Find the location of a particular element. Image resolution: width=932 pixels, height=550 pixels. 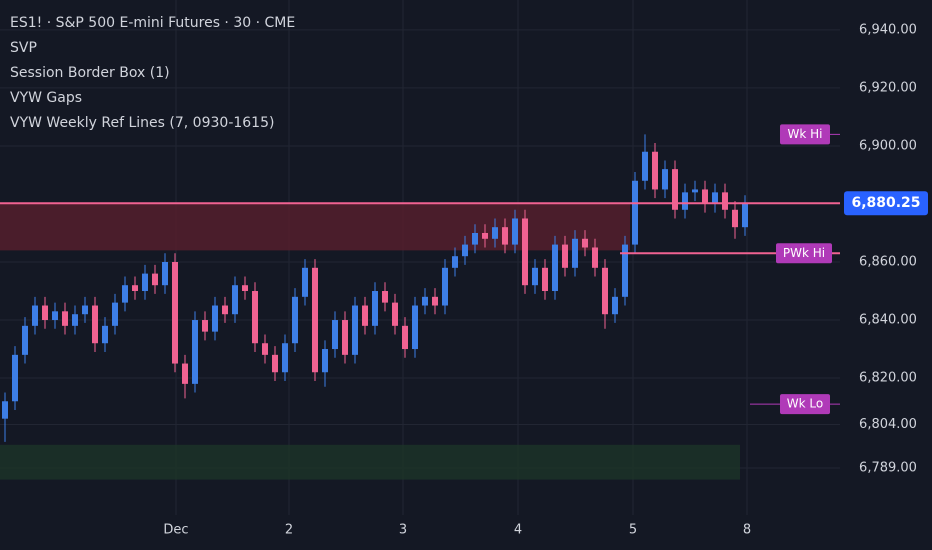

ref-label: PWk Hi is located at coordinates (804, 253).